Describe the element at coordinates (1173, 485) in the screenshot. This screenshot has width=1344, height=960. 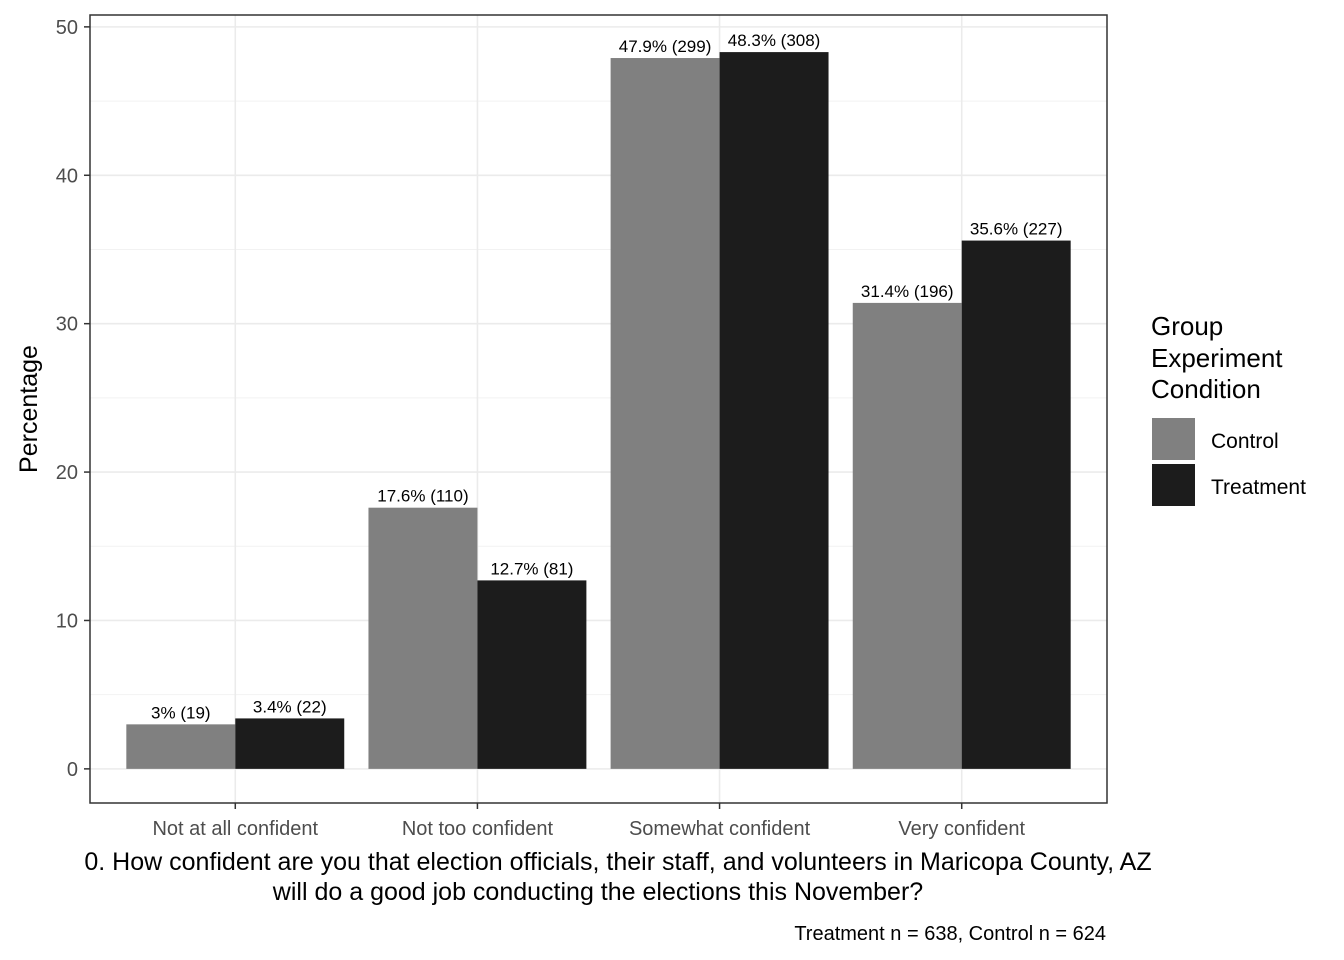
I see `legend-key-treatment` at that location.